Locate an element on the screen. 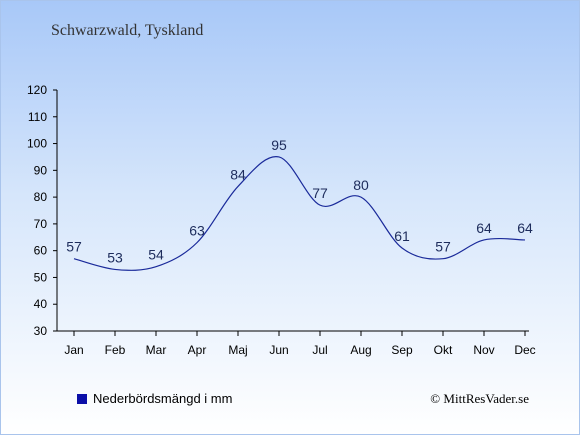 This screenshot has width=580, height=435. y-tick-label: 90 is located at coordinates (41, 170).